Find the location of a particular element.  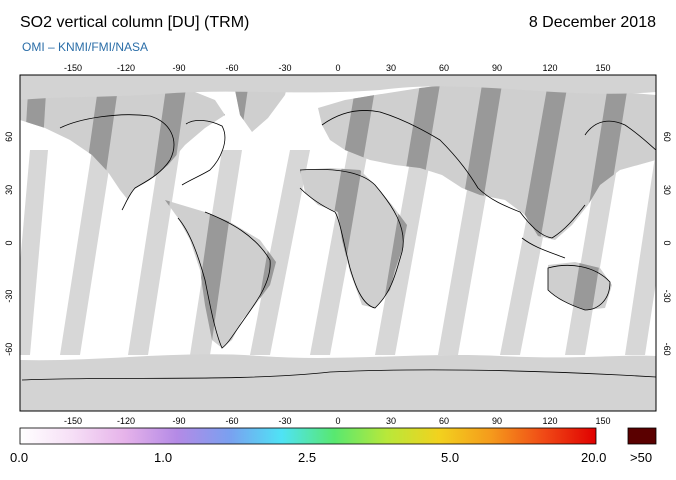

lat-tick-left: -60 is located at coordinates (9, 349).